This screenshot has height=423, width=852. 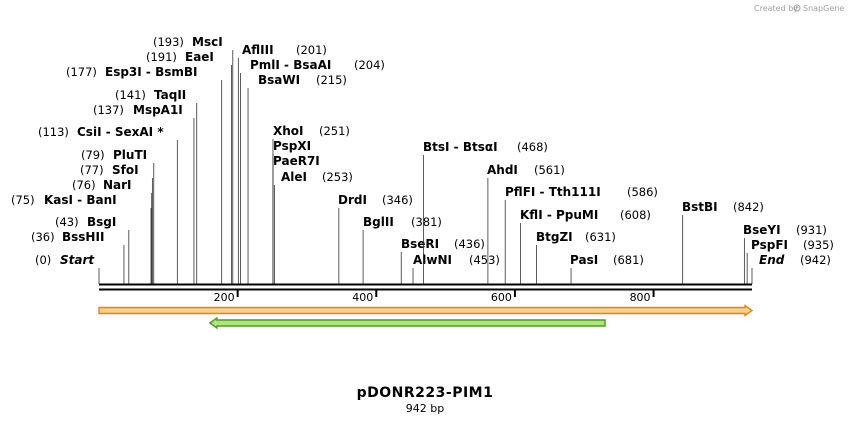 What do you see at coordinates (207, 42) in the screenshot?
I see `site-name: MscI` at bounding box center [207, 42].